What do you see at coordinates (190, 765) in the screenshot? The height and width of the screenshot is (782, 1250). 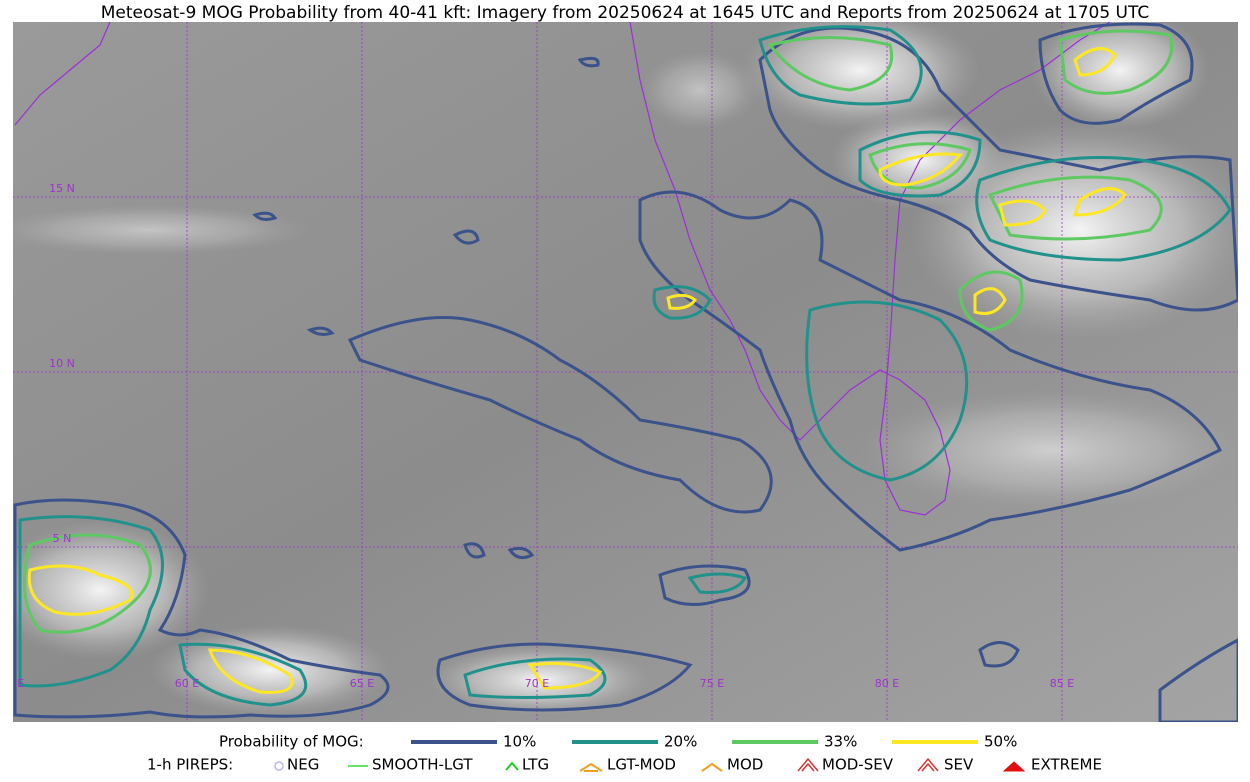 I see `legend-pireps-label: 1-h PIREPS:` at bounding box center [190, 765].